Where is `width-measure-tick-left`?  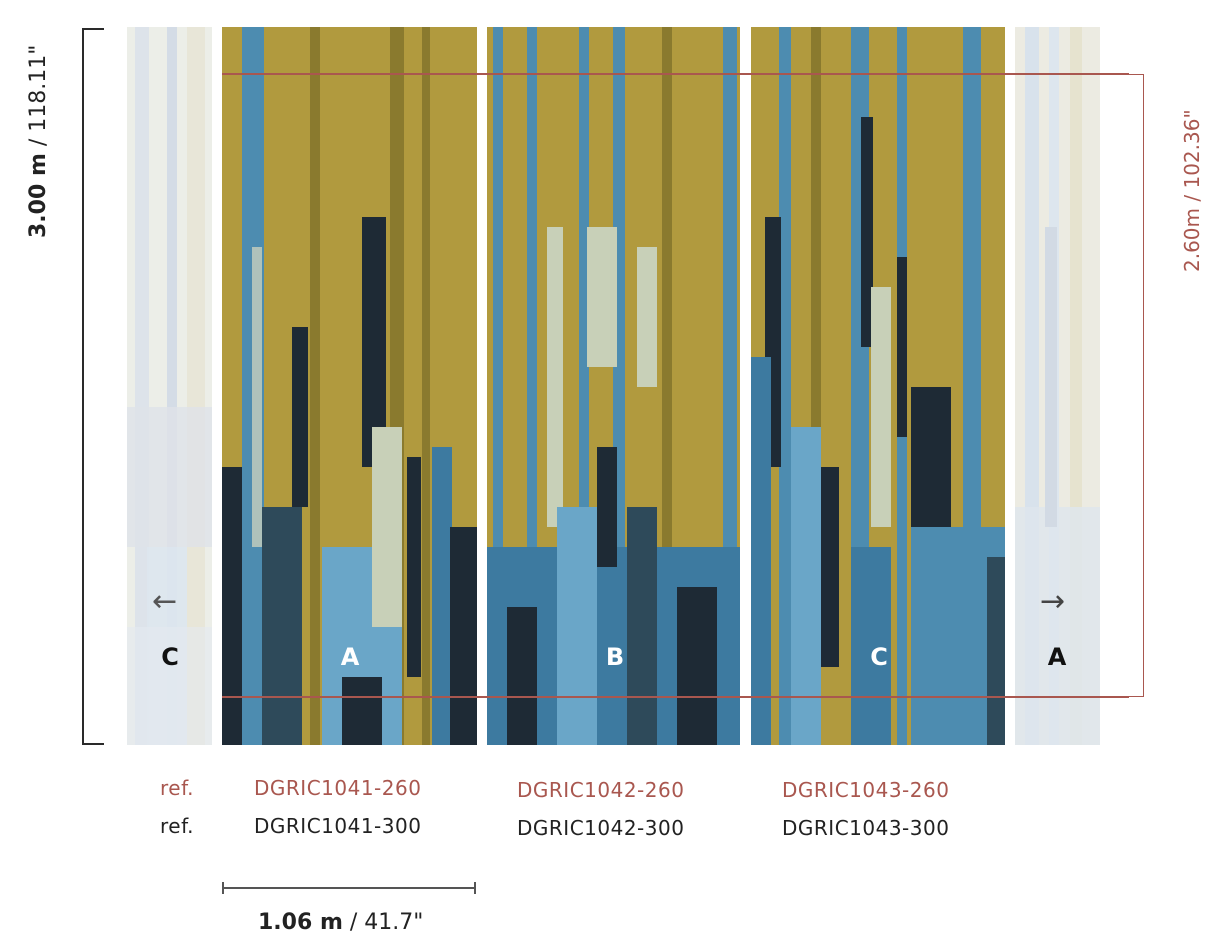 width-measure-tick-left is located at coordinates (223, 888).